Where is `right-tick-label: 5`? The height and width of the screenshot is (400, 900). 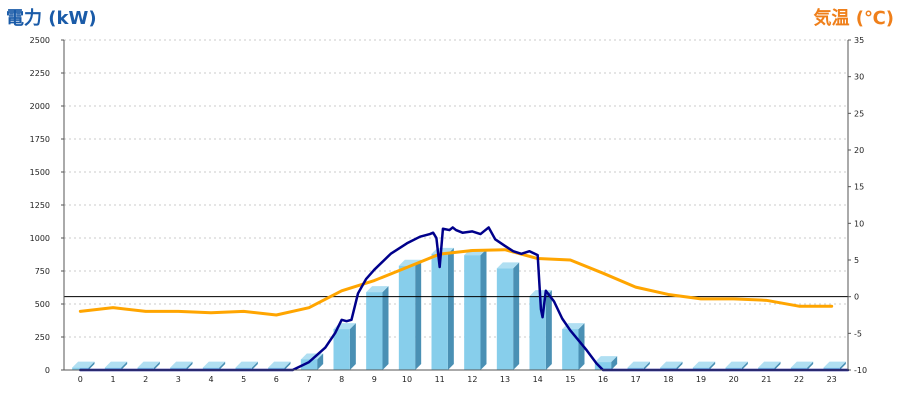 right-tick-label: 5 is located at coordinates (856, 260).